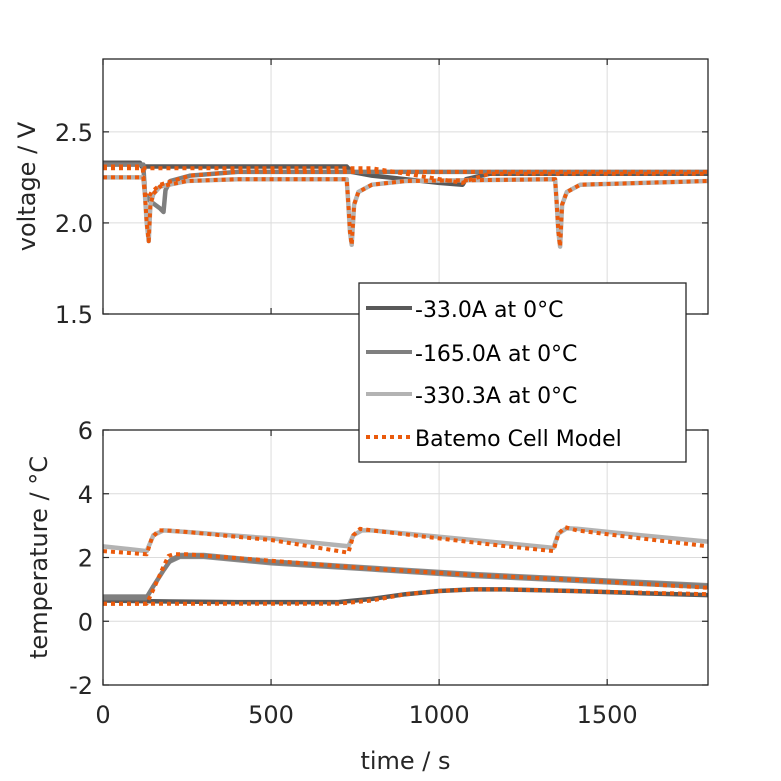  What do you see at coordinates (271, 715) in the screenshot?
I see `temperature-xtick-label-1: 500` at bounding box center [271, 715].